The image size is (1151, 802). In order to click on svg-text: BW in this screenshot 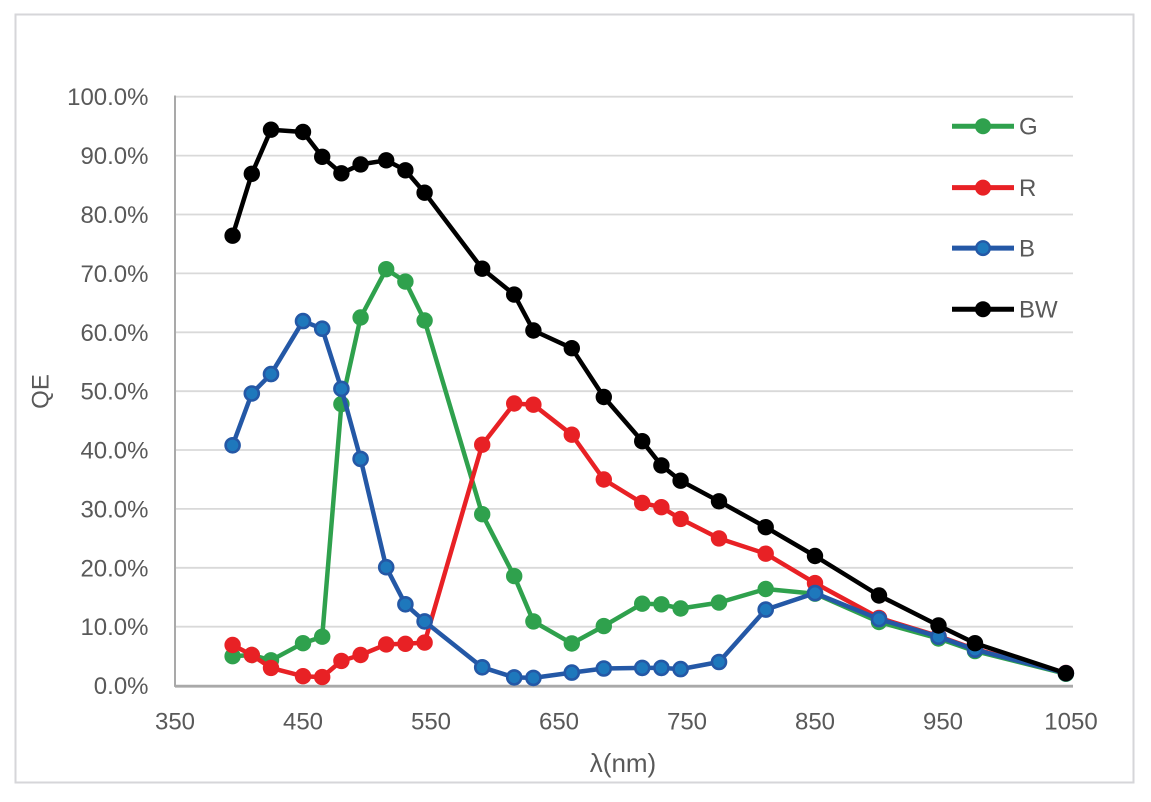, I will do `click(1038, 310)`.